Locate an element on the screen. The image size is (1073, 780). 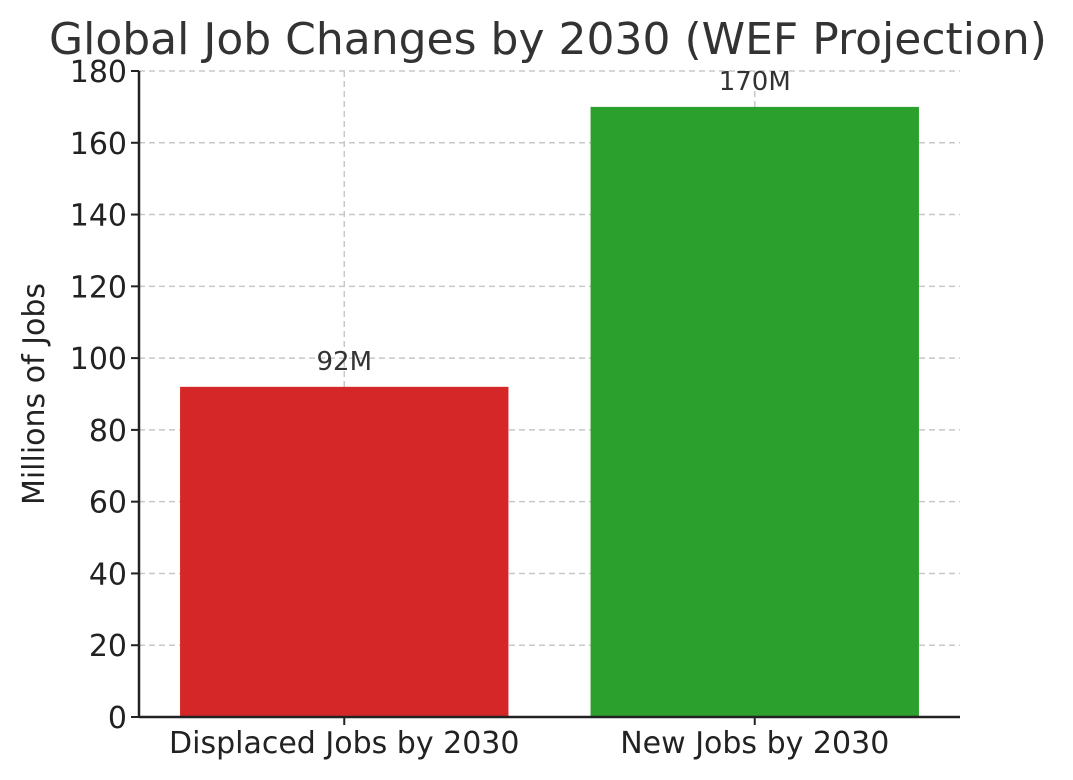
x-tick-label: Displaced Jobs by 2030 is located at coordinates (344, 743).